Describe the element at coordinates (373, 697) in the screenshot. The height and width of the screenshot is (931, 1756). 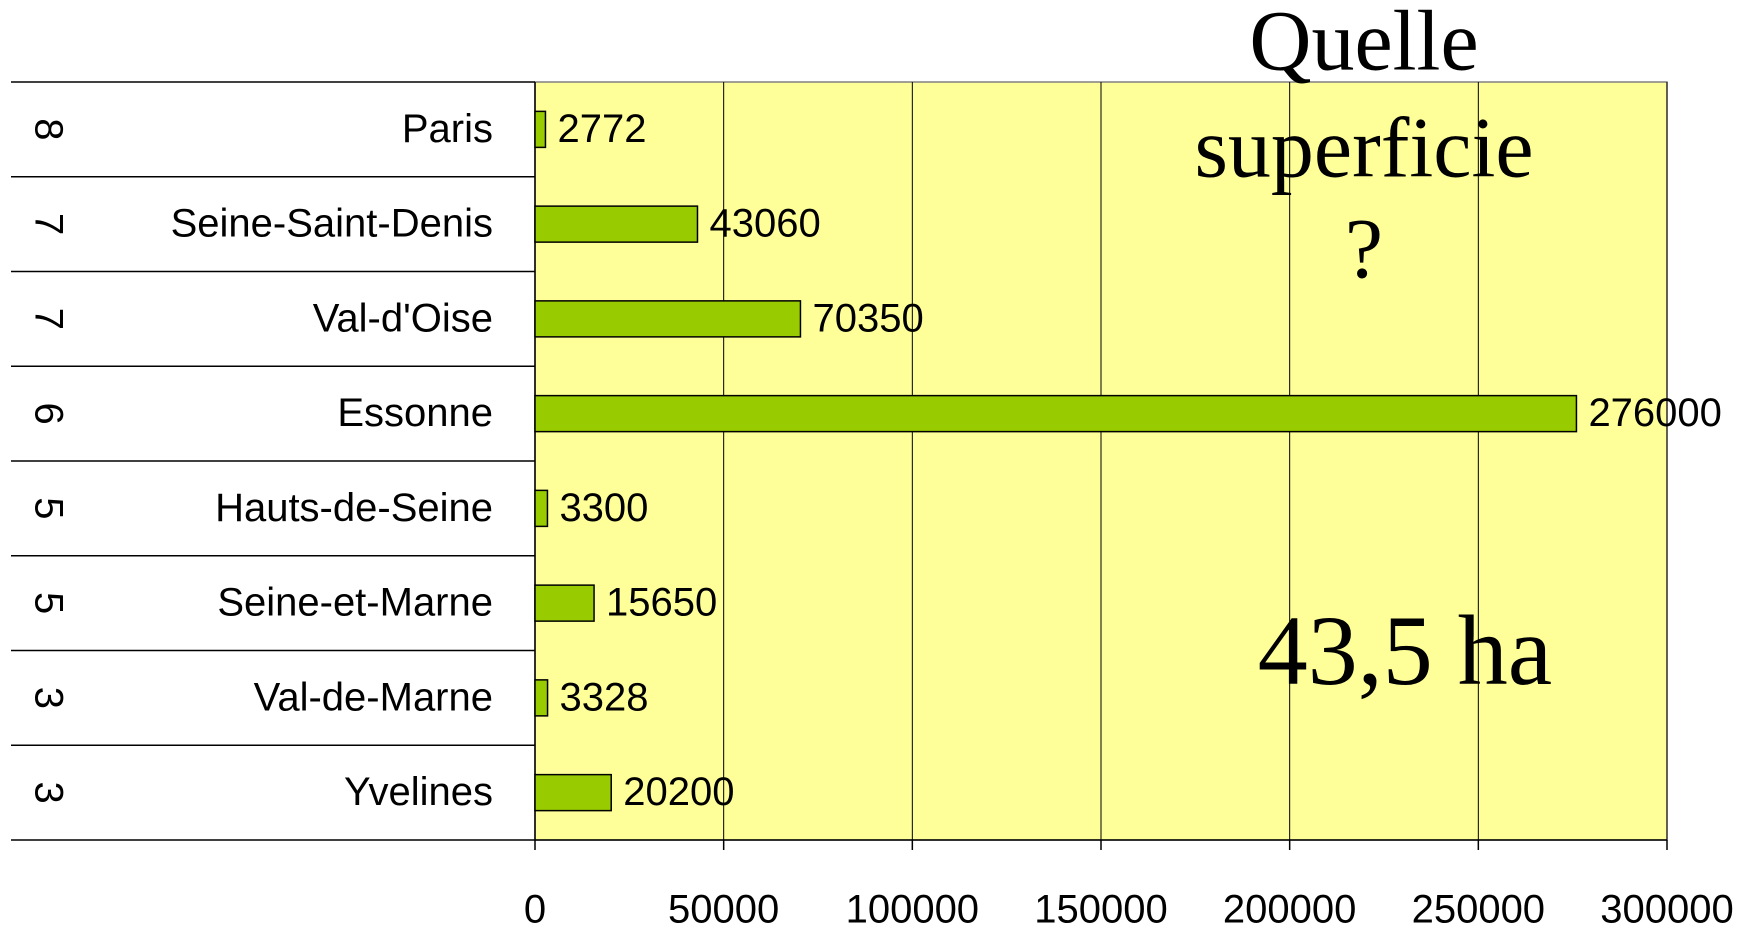
I see `category-label: Val-de-Marne` at that location.